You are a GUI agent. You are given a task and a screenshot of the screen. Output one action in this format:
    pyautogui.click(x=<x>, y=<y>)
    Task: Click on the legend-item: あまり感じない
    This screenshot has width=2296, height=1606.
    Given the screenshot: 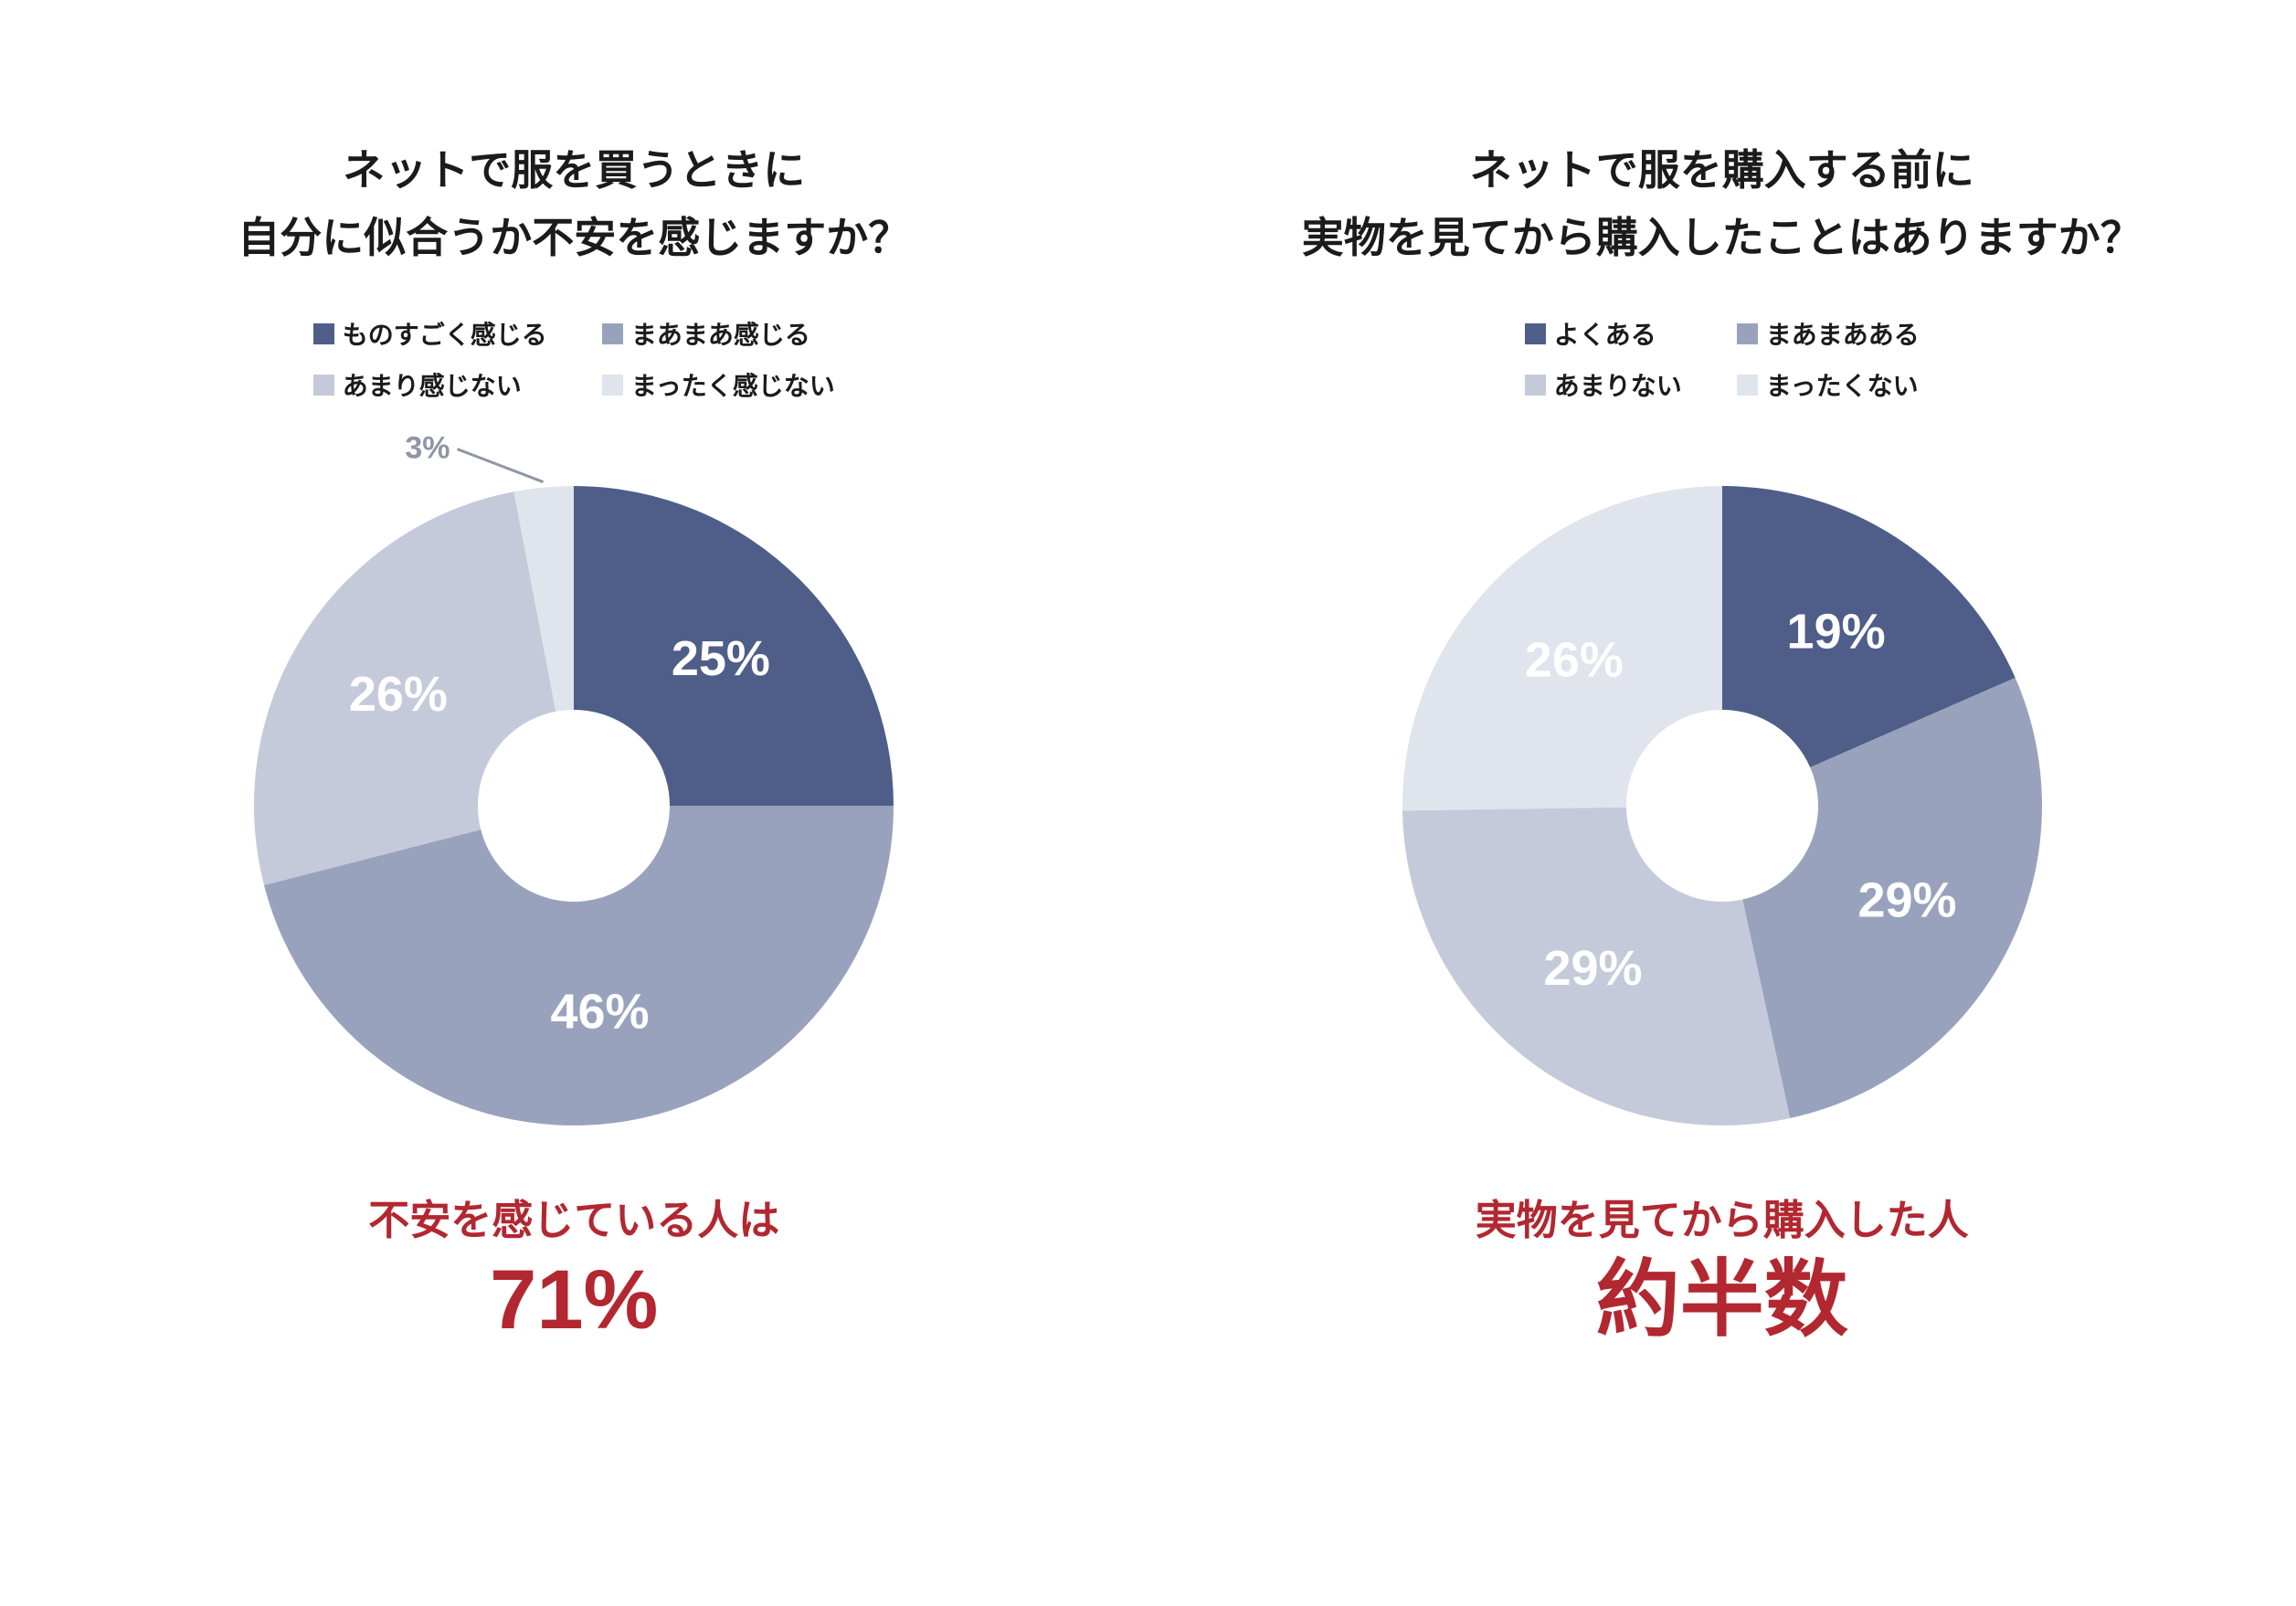 What is the action you would take?
    pyautogui.click(x=429, y=384)
    